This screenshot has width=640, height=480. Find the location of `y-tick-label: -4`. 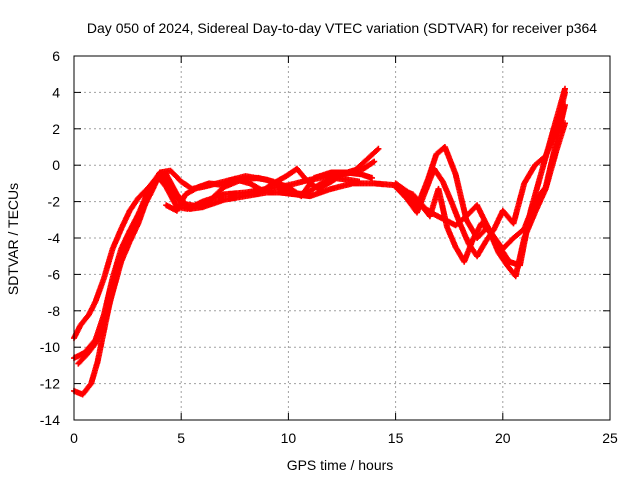

y-tick-label: -4 is located at coordinates (54, 238).